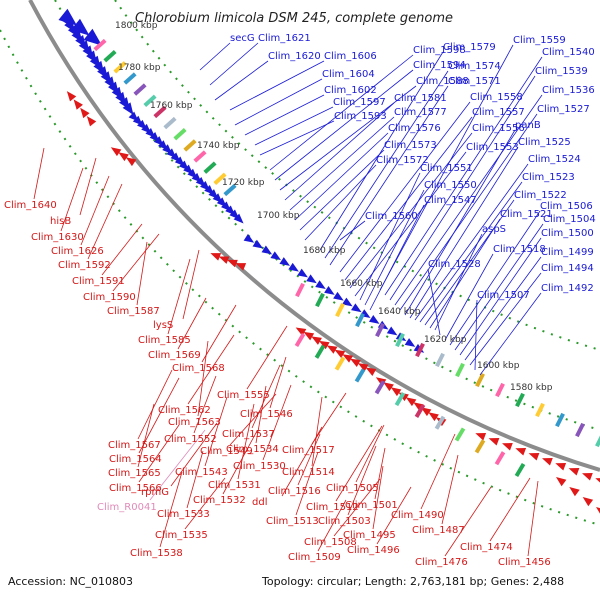 The image size is (600, 600). Describe the element at coordinates (438, 530) in the screenshot. I see `reverse-gene-label: Clim_1487` at that location.